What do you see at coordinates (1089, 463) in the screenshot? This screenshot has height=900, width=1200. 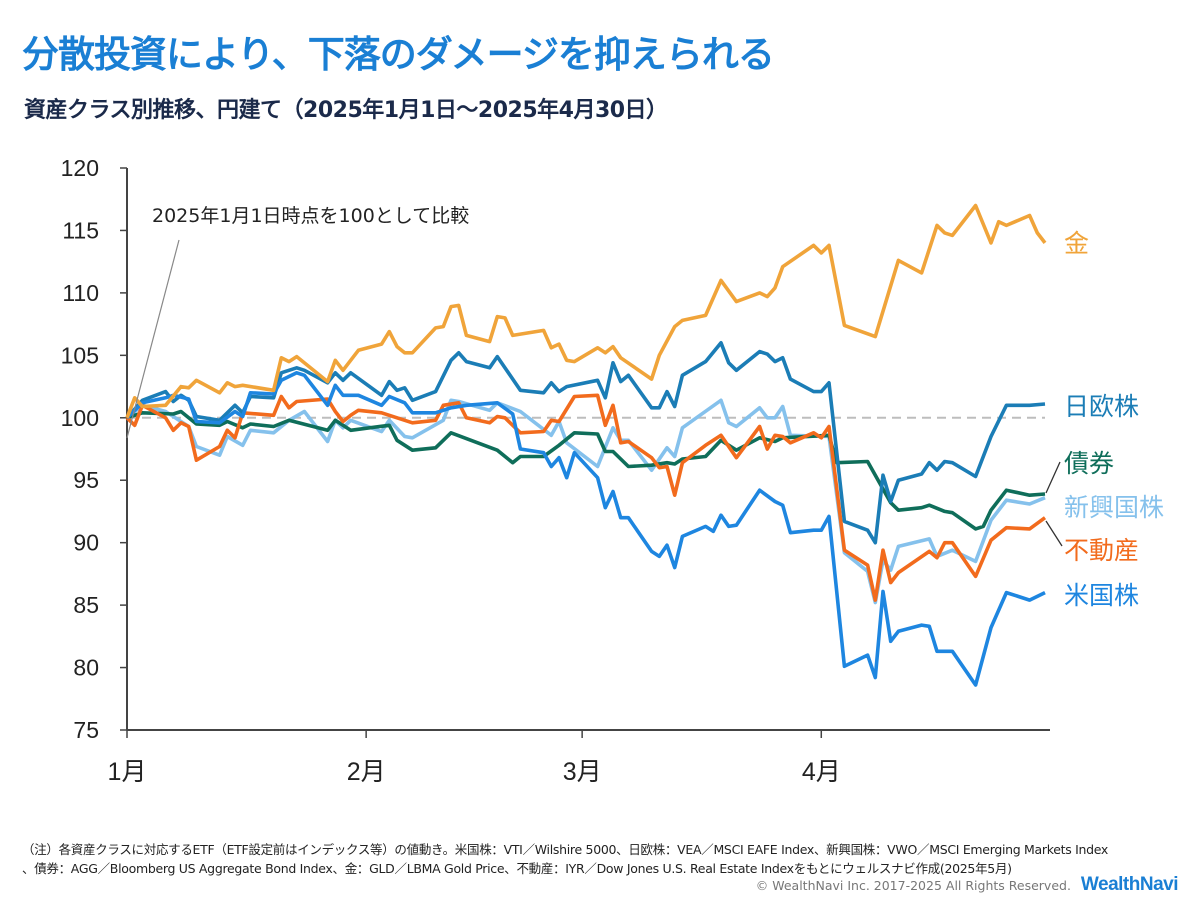 I see `series-label-2: 債券` at bounding box center [1089, 463].